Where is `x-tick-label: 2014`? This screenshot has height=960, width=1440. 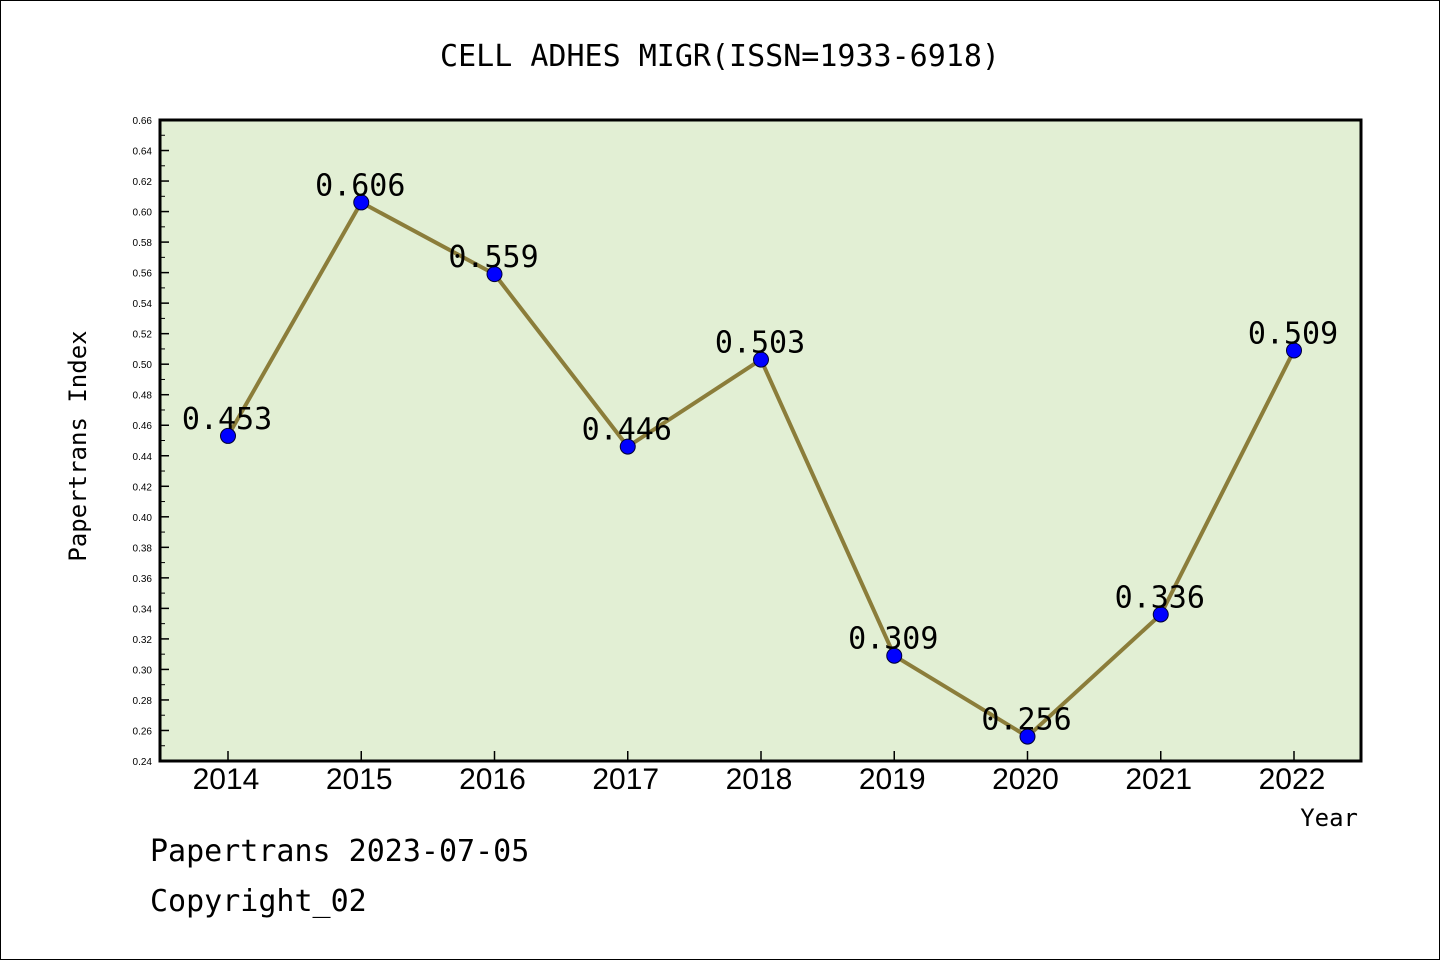 x-tick-label: 2014 is located at coordinates (226, 779).